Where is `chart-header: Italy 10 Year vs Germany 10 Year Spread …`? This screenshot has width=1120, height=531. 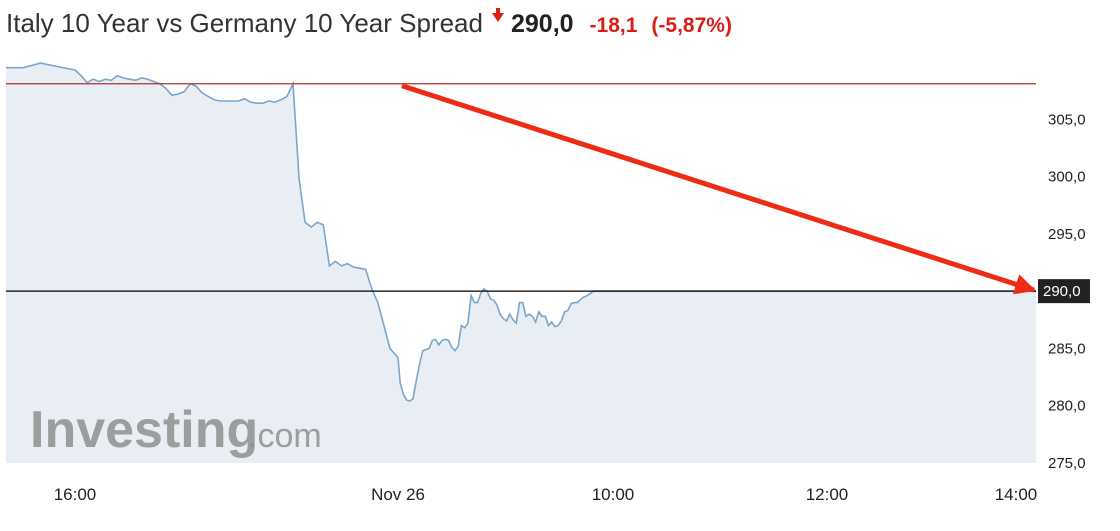
chart-header: Italy 10 Year vs Germany 10 Year Spread … is located at coordinates (369, 28).